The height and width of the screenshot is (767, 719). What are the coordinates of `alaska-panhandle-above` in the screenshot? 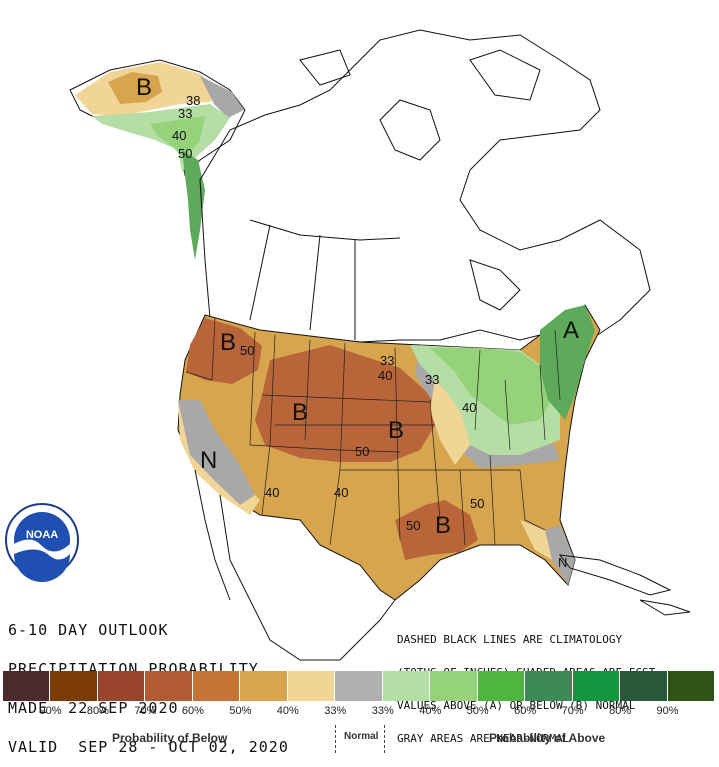 It's located at (193, 205).